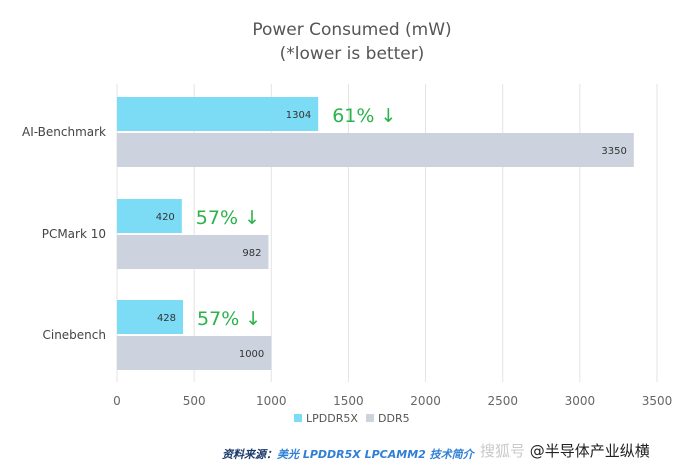  I want to click on legend-label: DDR5, so click(394, 418).